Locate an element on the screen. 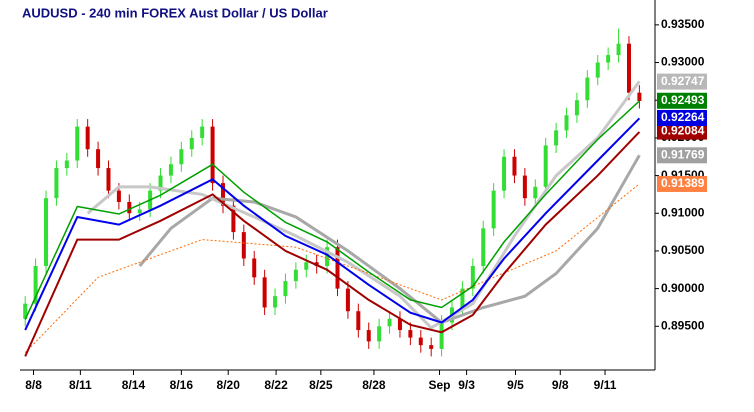  y-tick-label: 0.90500 is located at coordinates (683, 250).